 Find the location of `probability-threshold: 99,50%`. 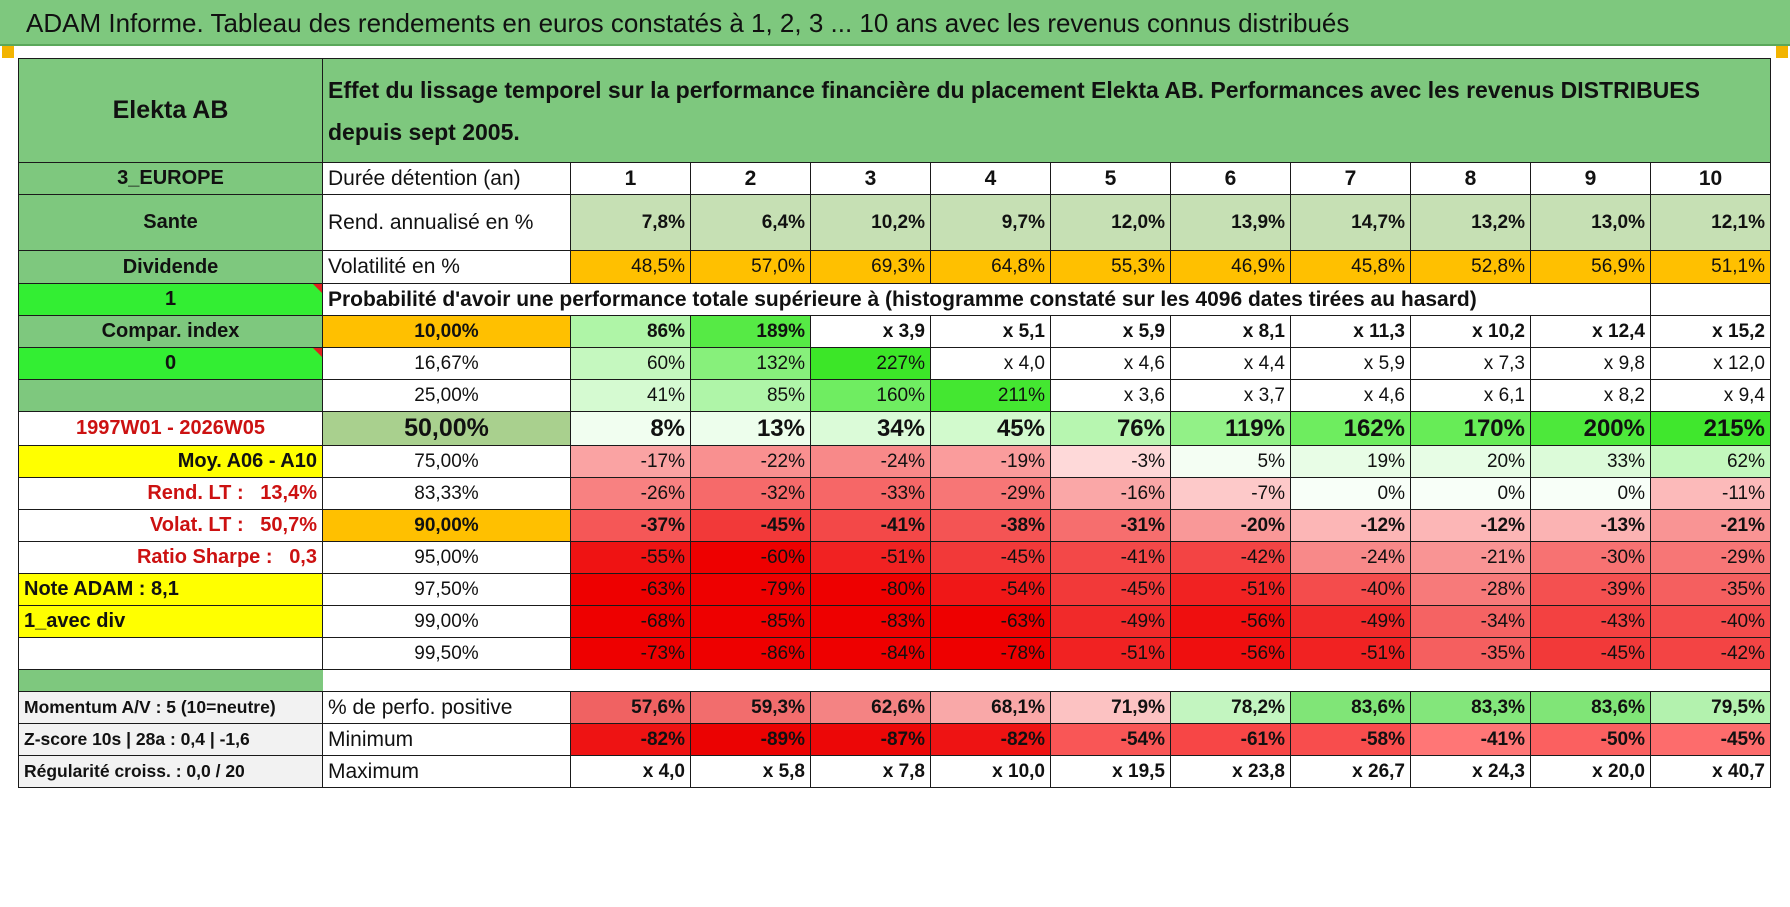

probability-threshold: 99,50% is located at coordinates (446, 653).